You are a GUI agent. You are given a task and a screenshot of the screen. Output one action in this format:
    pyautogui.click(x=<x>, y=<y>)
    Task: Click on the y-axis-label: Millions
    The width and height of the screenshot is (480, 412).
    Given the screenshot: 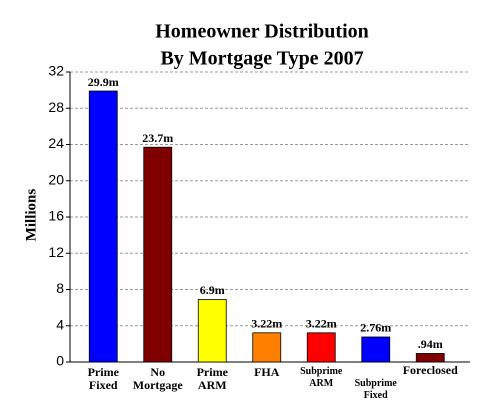 What is the action you would take?
    pyautogui.click(x=31, y=215)
    